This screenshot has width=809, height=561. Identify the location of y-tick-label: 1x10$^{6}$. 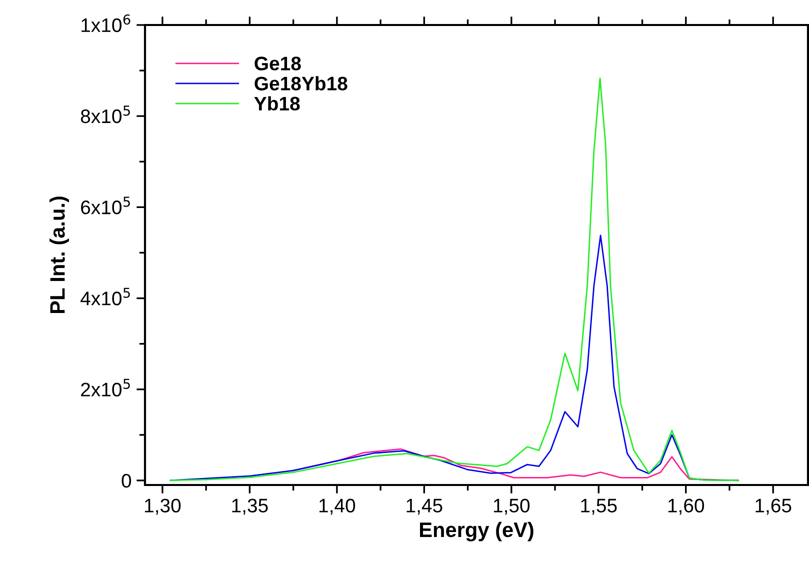
(106, 23).